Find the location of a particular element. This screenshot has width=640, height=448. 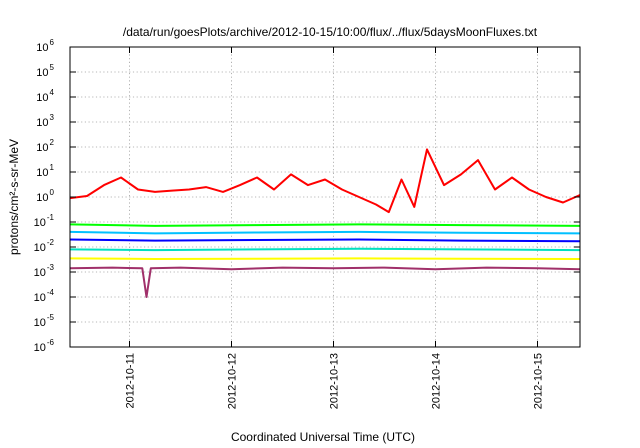

x-tick-label: 2012-10-15 is located at coordinates (539, 381).